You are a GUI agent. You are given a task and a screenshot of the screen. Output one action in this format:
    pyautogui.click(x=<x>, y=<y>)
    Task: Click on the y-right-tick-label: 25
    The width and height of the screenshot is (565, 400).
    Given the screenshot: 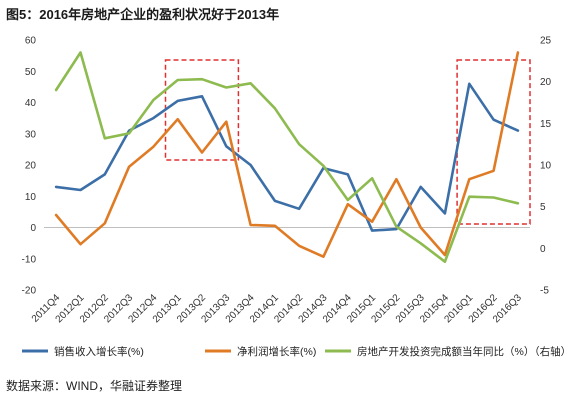 What is the action you would take?
    pyautogui.click(x=546, y=41)
    